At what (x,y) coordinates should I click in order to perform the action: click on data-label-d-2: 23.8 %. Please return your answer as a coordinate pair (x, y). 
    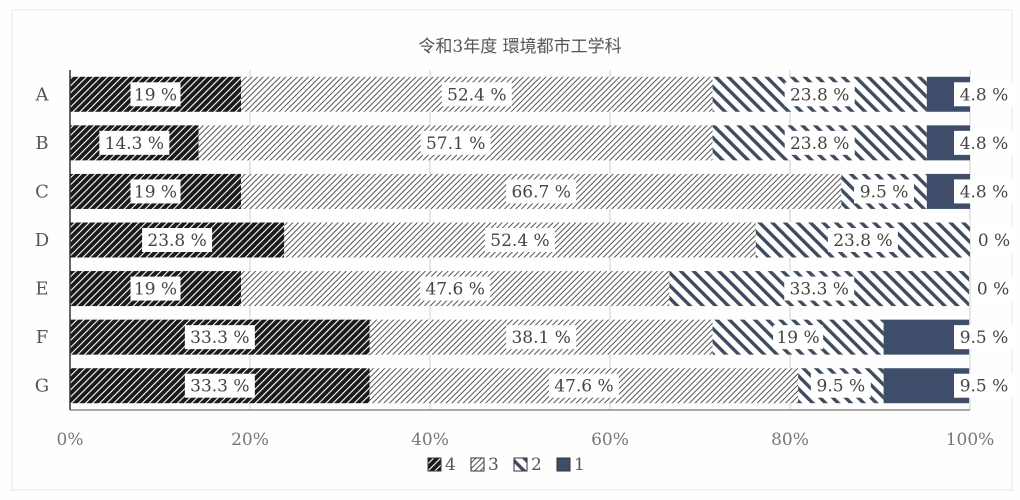
    Looking at the image, I should click on (862, 241).